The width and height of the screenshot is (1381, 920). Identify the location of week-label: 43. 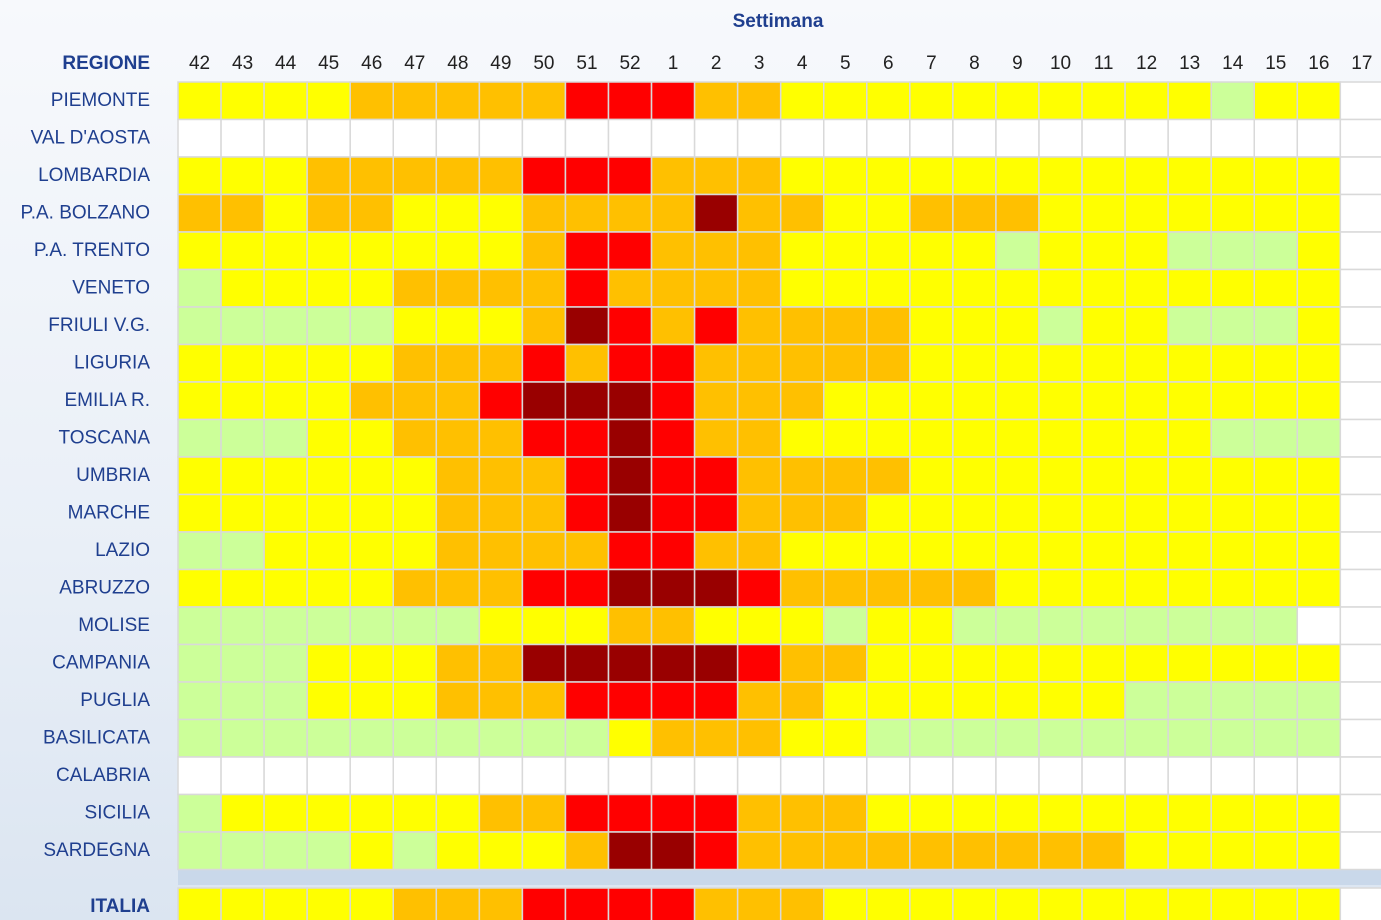
(242, 63).